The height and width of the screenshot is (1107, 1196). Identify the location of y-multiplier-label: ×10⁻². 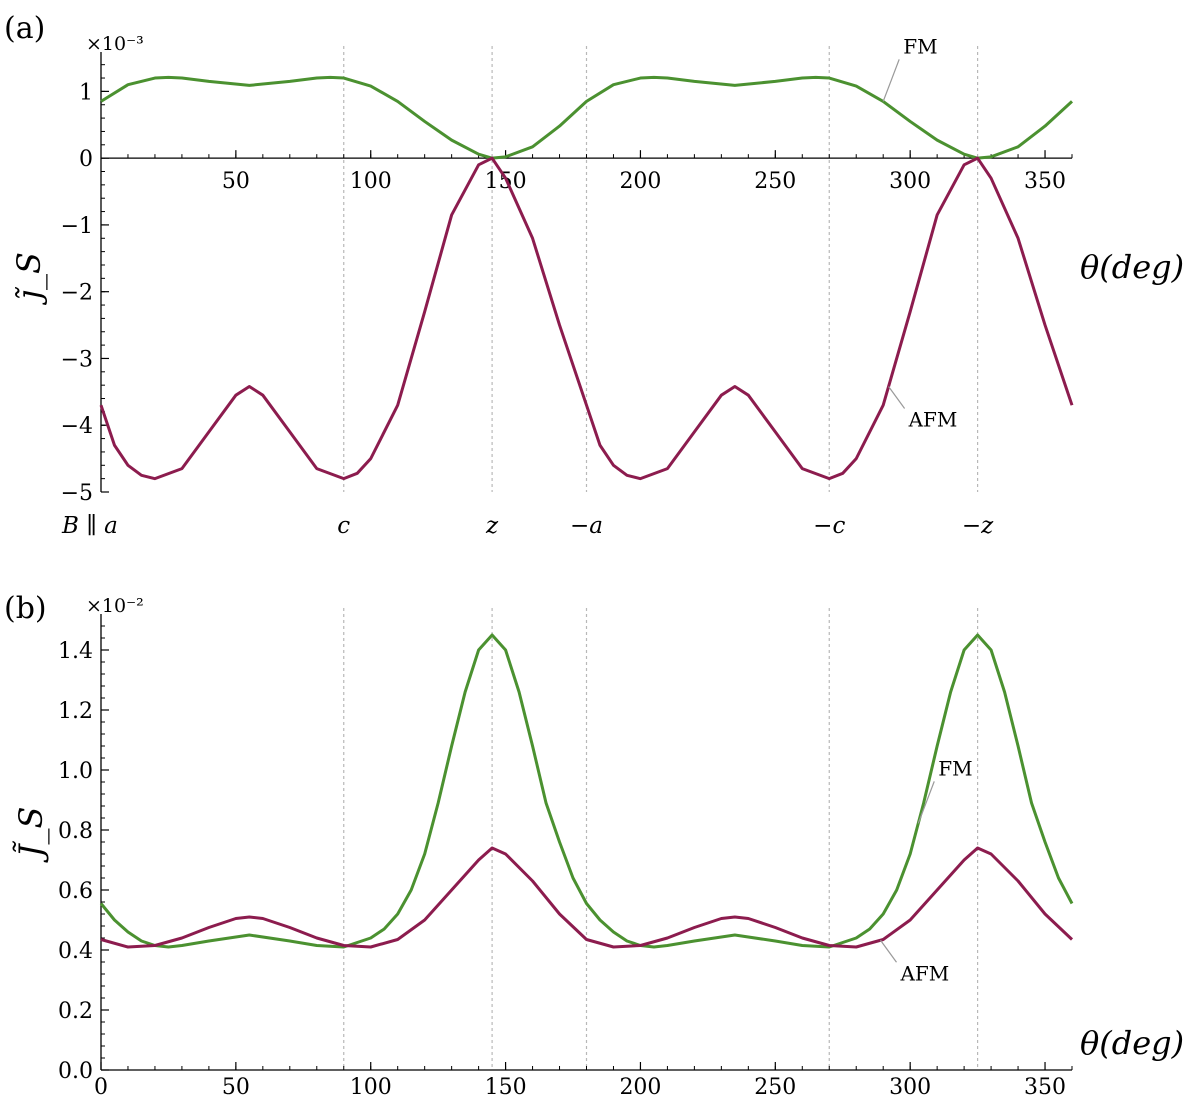
(115, 606).